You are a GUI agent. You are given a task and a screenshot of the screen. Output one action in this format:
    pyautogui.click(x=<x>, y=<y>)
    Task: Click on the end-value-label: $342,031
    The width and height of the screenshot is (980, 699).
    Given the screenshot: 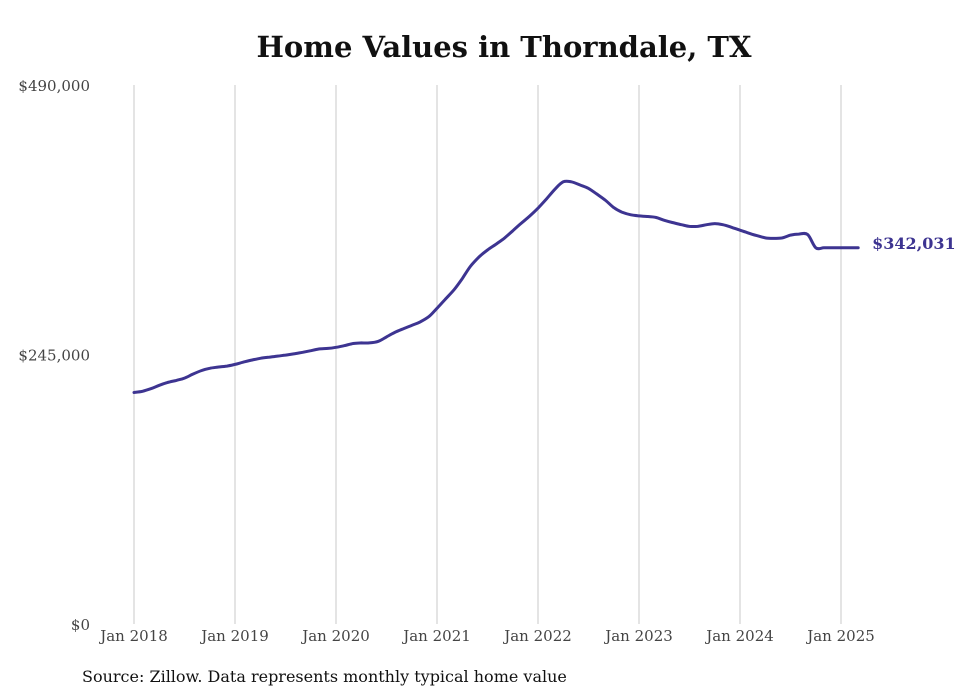 What is the action you would take?
    pyautogui.click(x=914, y=243)
    